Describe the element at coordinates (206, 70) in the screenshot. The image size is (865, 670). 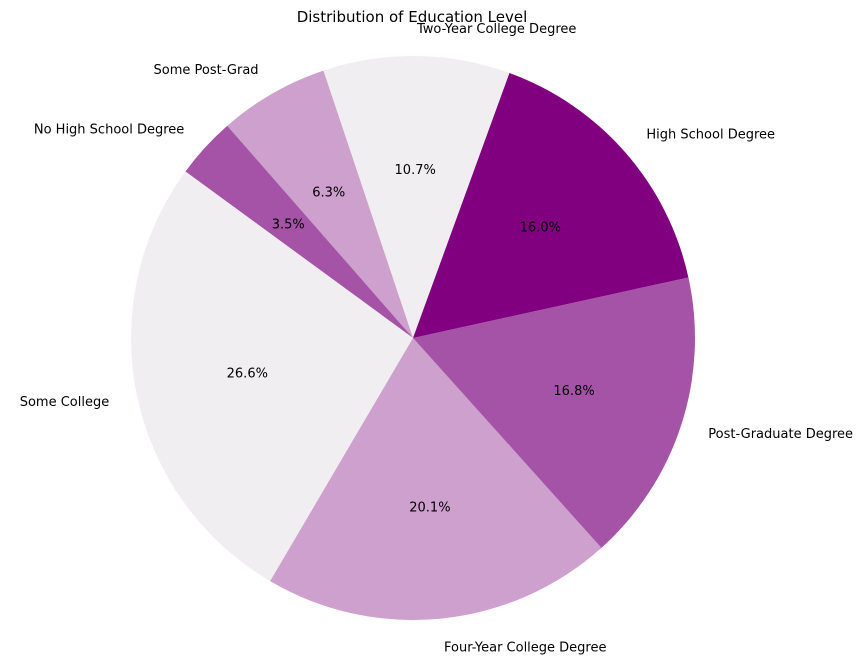
I see `pie-category-label: Some Post-Grad` at that location.